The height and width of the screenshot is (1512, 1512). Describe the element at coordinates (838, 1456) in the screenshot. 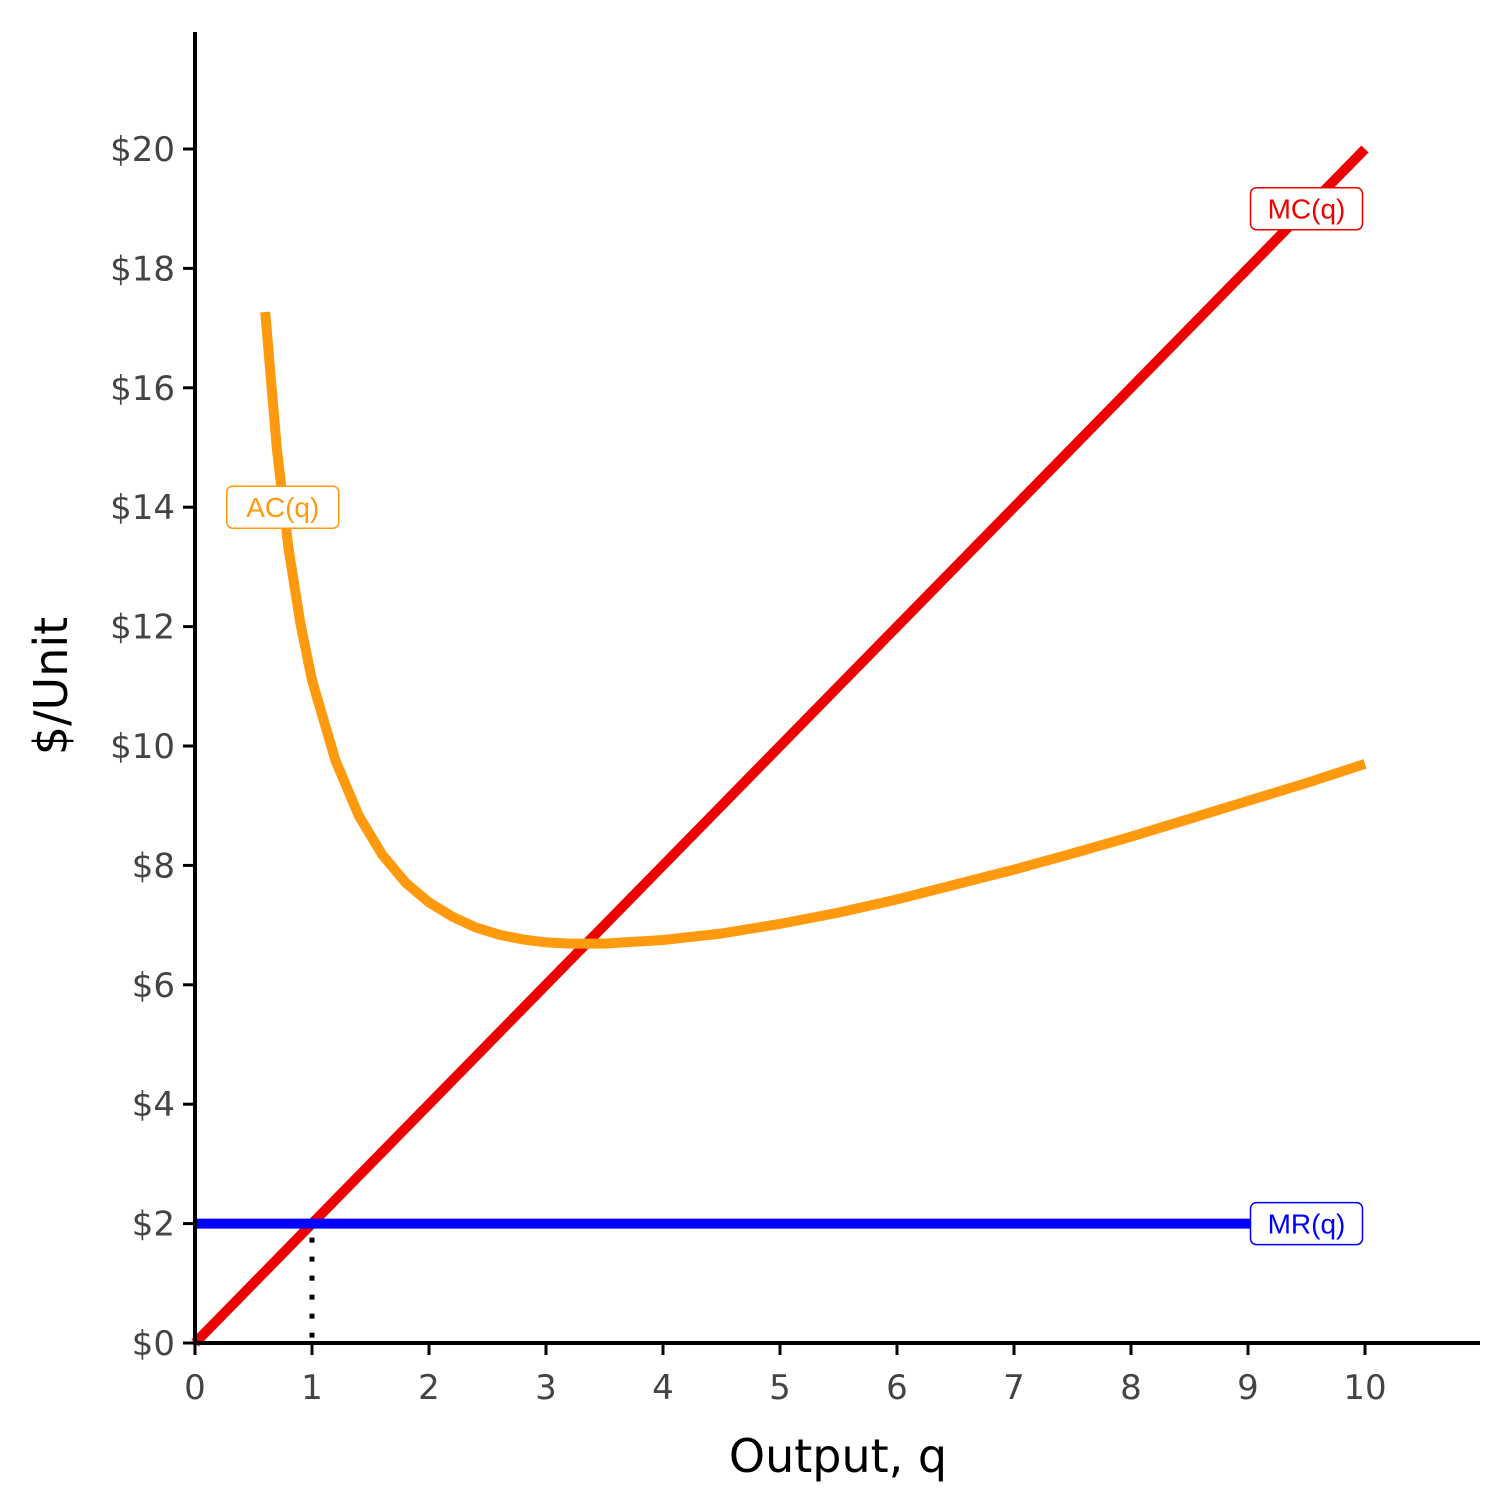

I see `x-axis-title: Output, q` at that location.